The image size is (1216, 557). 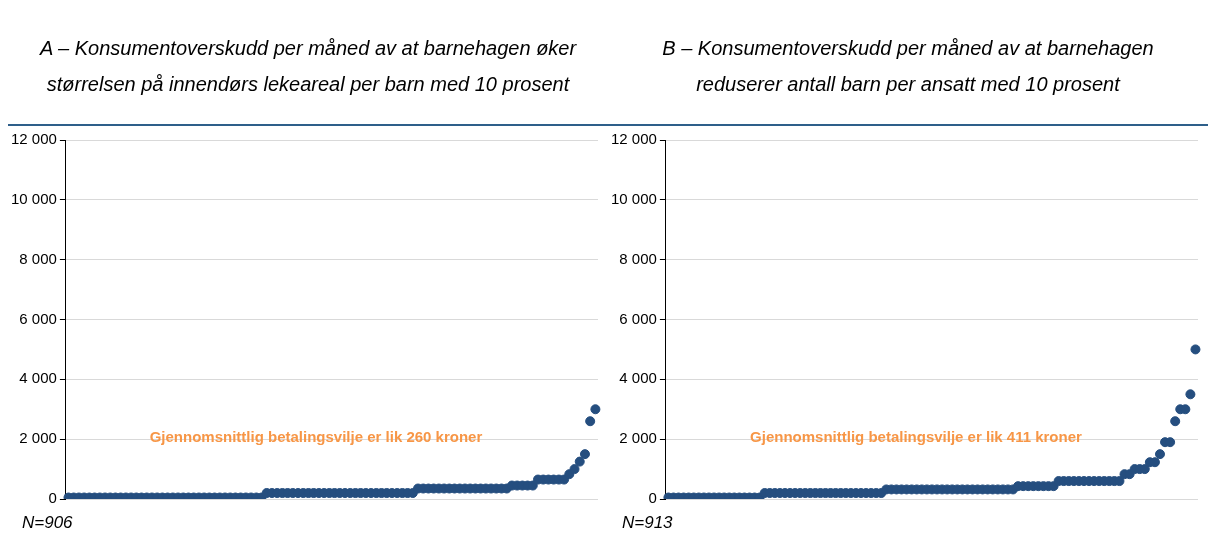 What do you see at coordinates (308, 66) in the screenshot?
I see `chart-title: A – Konsumentoverskudd per måned av at barnehagen øker størrelsen på innendørs lekeareal per barn med 10 prosent` at bounding box center [308, 66].